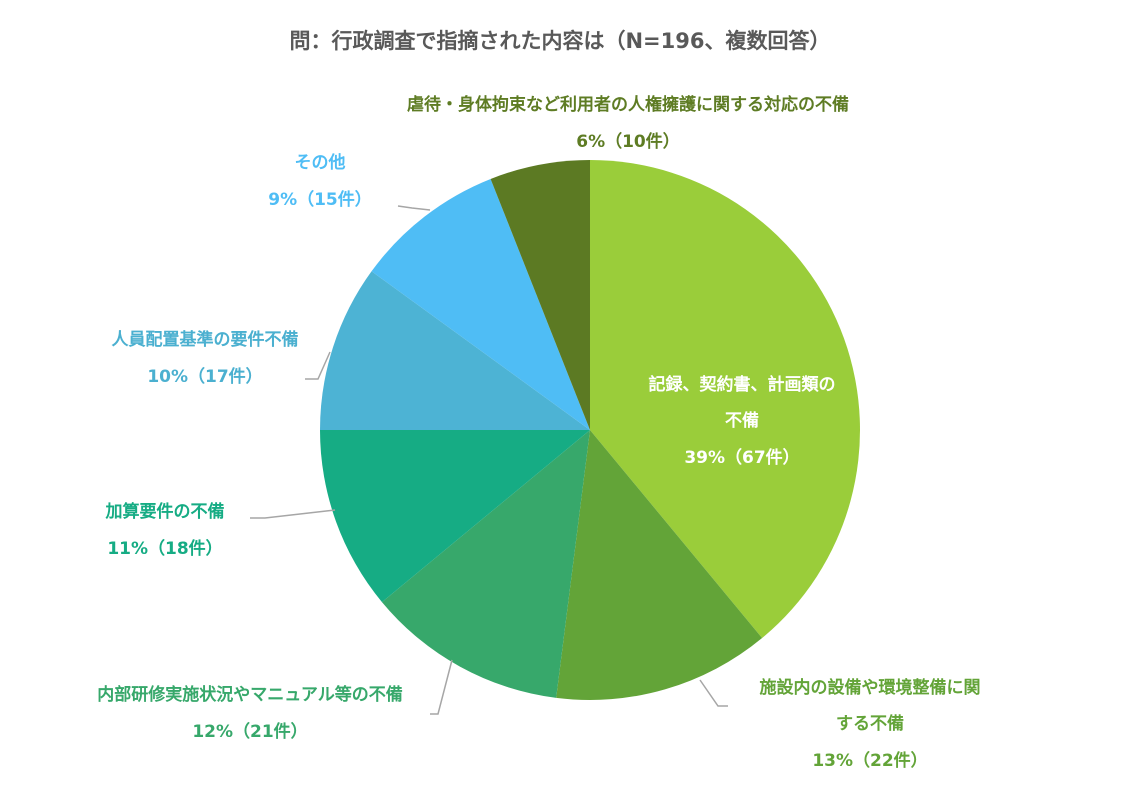  I want to click on value-label: 10%（17件）, so click(204, 376).